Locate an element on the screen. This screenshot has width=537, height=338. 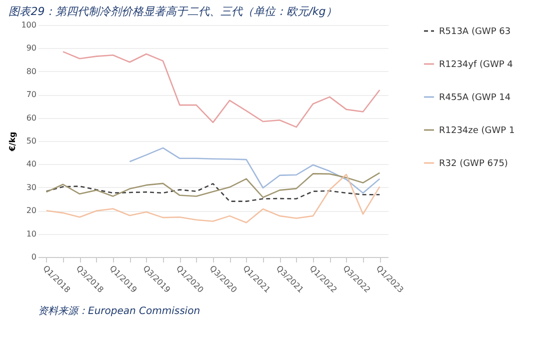
y-tick-label: 100 is located at coordinates (28, 25).